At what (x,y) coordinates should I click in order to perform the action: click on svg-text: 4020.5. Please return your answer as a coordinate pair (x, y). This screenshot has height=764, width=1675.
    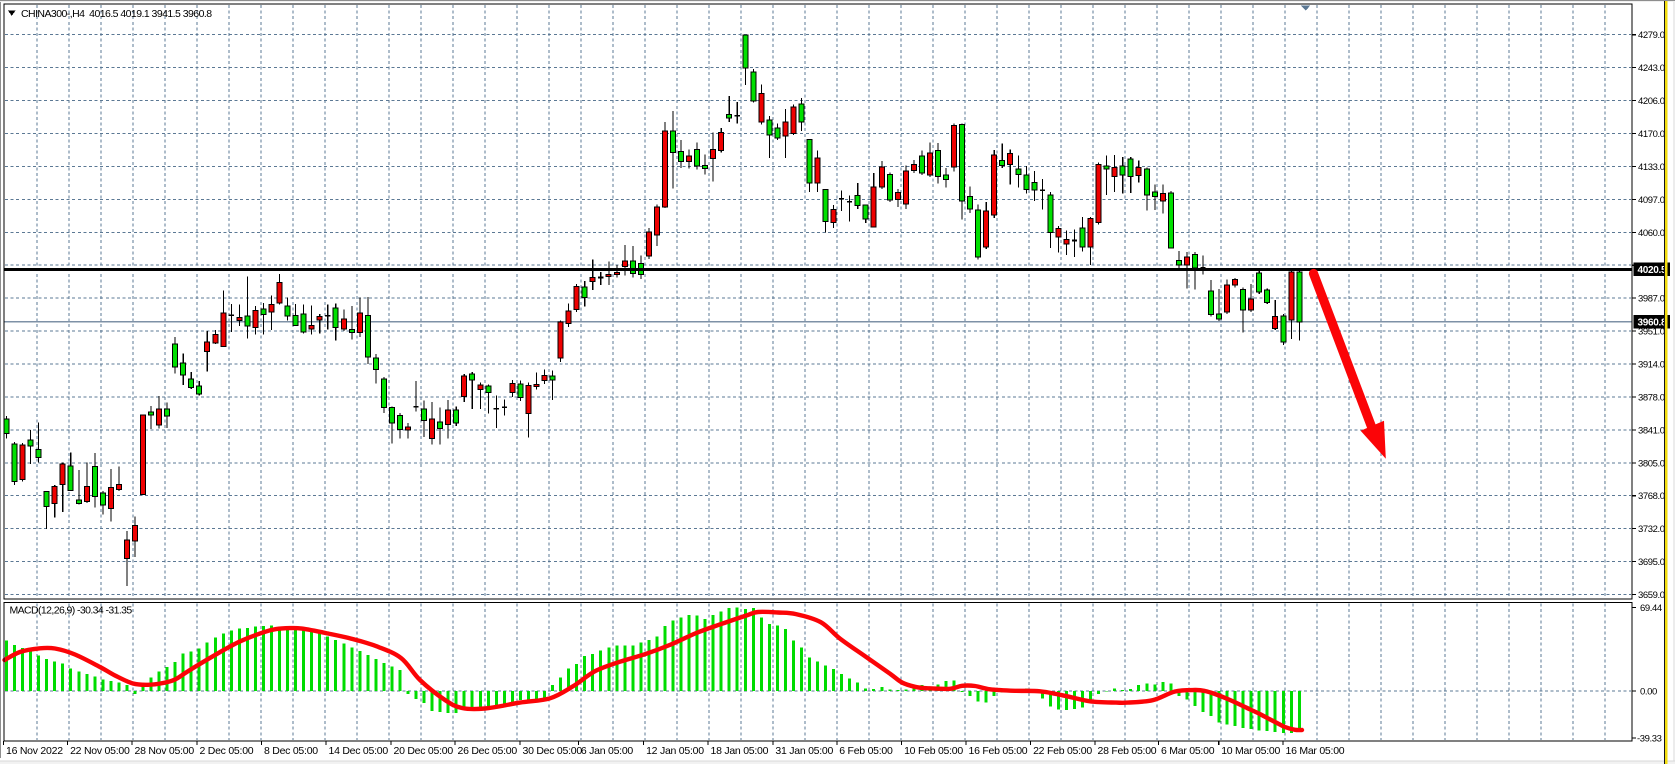
    Looking at the image, I should click on (1653, 270).